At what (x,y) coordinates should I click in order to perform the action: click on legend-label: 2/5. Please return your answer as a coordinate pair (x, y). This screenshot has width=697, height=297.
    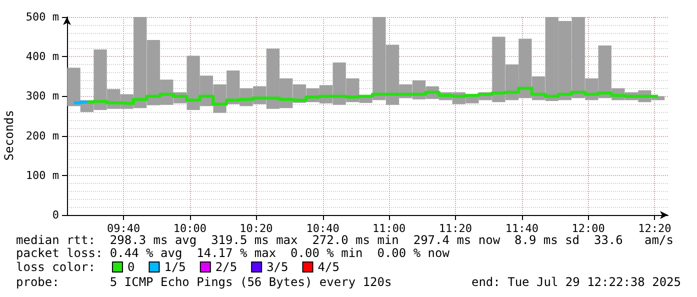
    Looking at the image, I should click on (226, 267).